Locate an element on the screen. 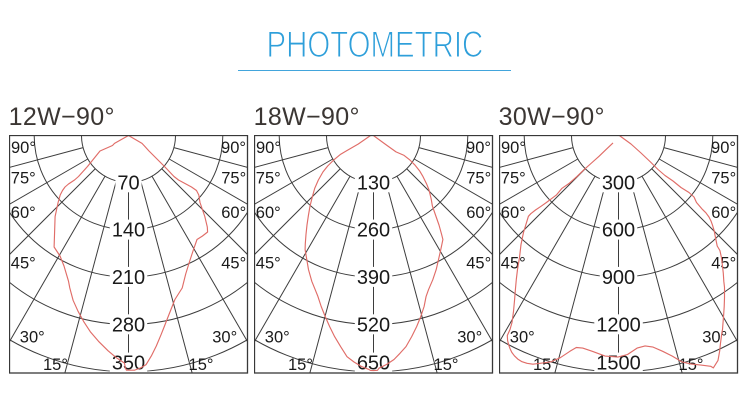  svg-text: 260 is located at coordinates (373, 231).